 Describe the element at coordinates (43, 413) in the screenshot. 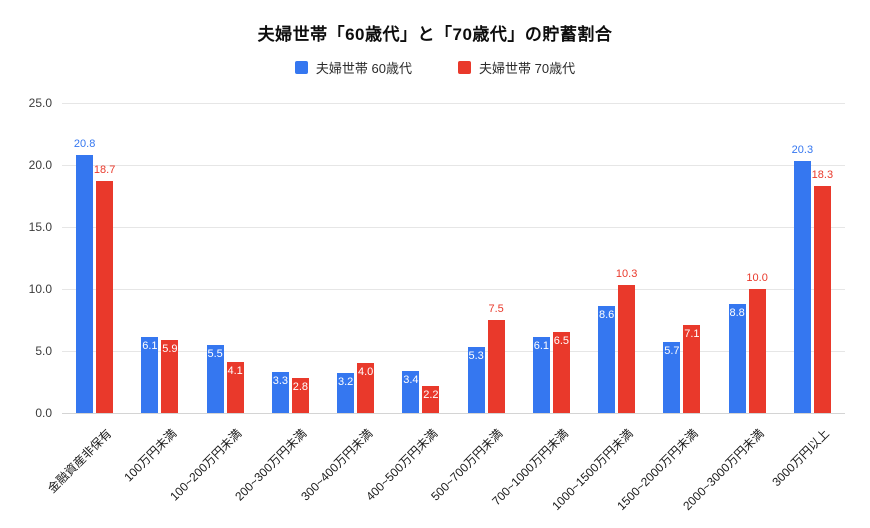

I see `y-axis-tick-label: 0.0` at that location.